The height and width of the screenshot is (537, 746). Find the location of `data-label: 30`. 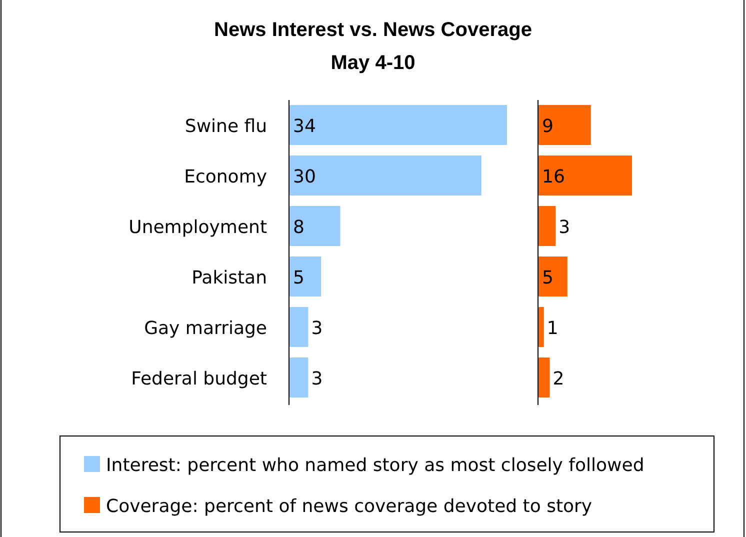

data-label: 30 is located at coordinates (304, 177).